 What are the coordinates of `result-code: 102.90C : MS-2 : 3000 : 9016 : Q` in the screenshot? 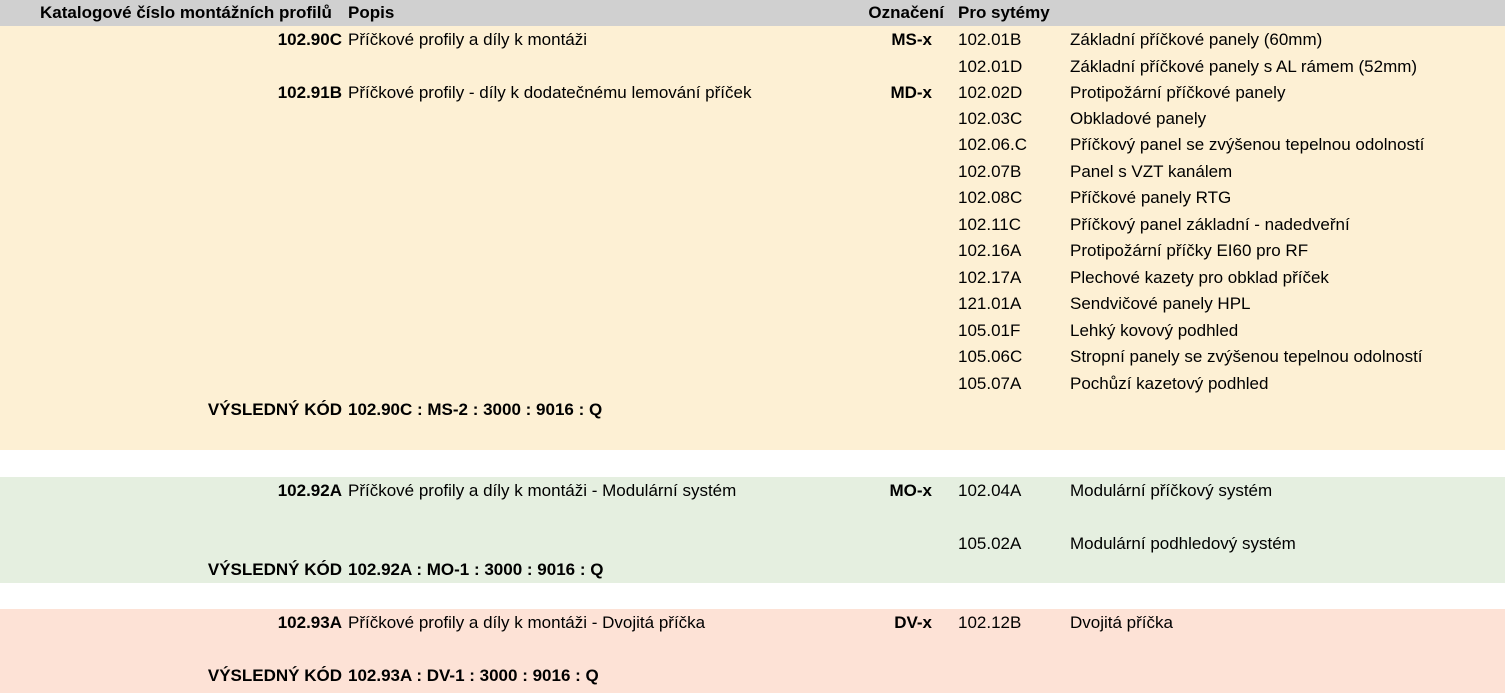 It's located at (475, 409).